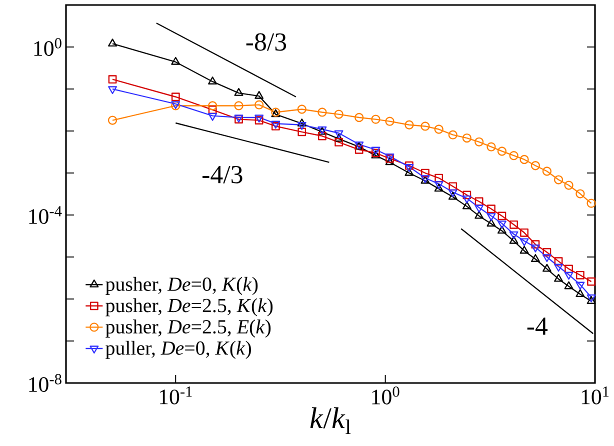  Describe the element at coordinates (182, 285) in the screenshot. I see `legend-label: pusher, De=0, K(k)` at that location.